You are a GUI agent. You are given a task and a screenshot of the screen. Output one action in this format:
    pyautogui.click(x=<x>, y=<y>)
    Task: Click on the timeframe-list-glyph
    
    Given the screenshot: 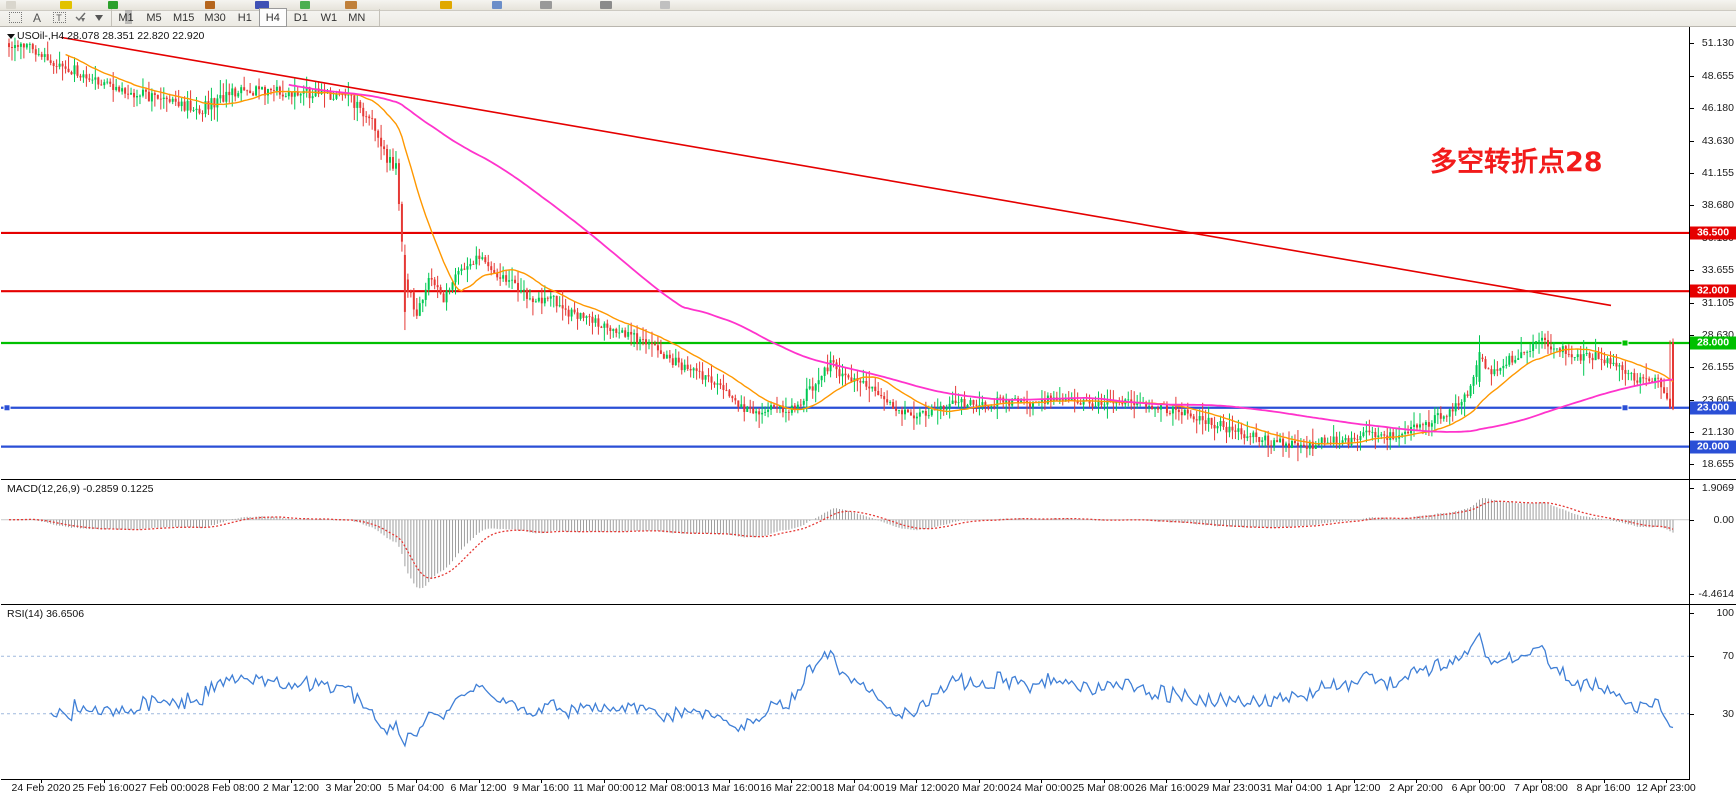 What is the action you would take?
    pyautogui.click(x=128, y=17)
    